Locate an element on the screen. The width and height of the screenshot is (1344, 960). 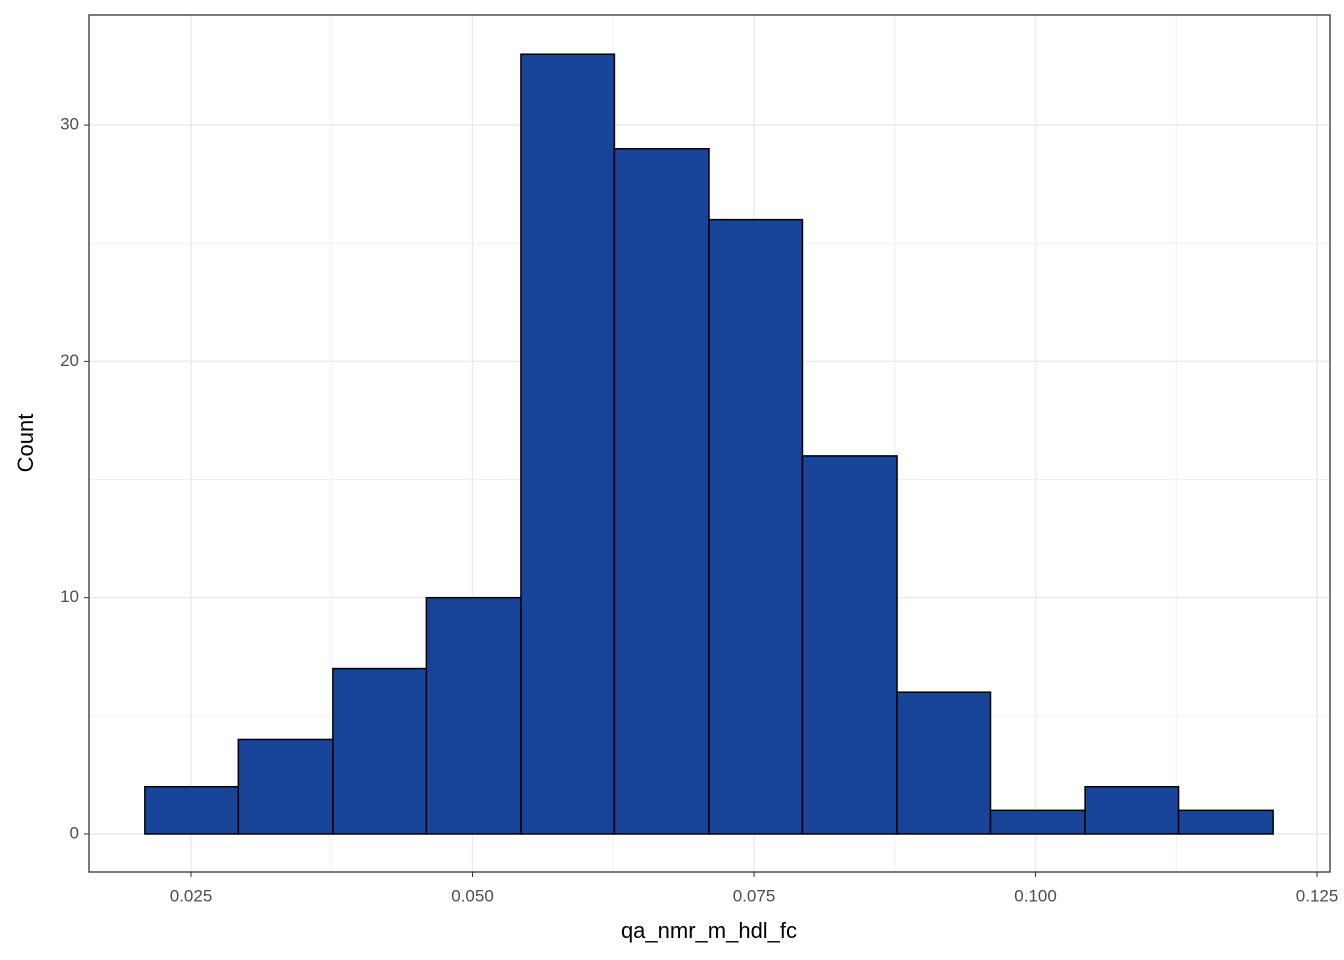
x-tick-label: 0.025 is located at coordinates (191, 895).